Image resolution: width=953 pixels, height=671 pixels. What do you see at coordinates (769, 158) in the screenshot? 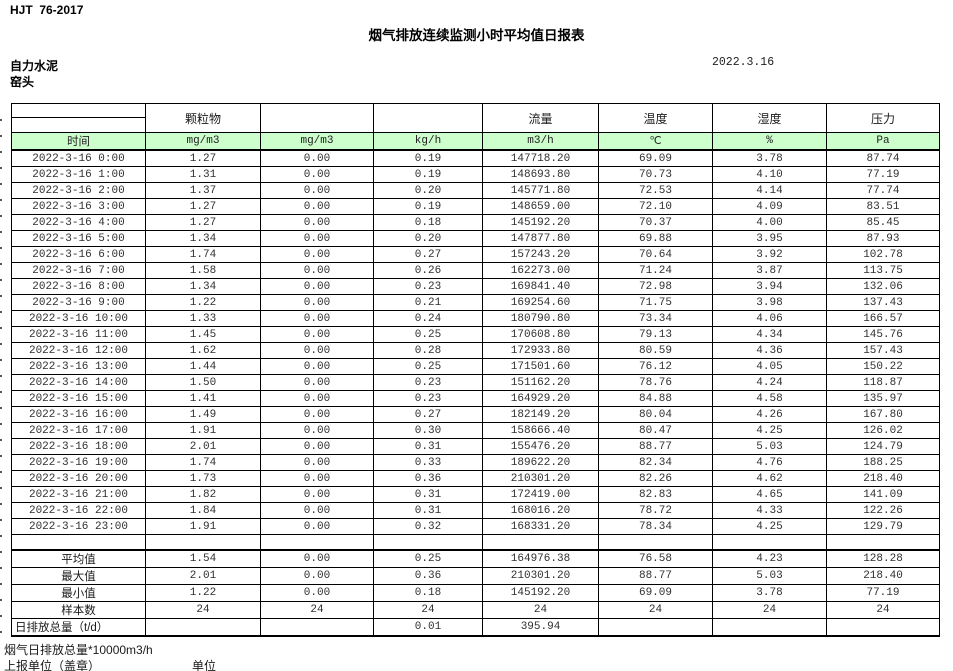
I see `value-cell: 3.78` at bounding box center [769, 158].